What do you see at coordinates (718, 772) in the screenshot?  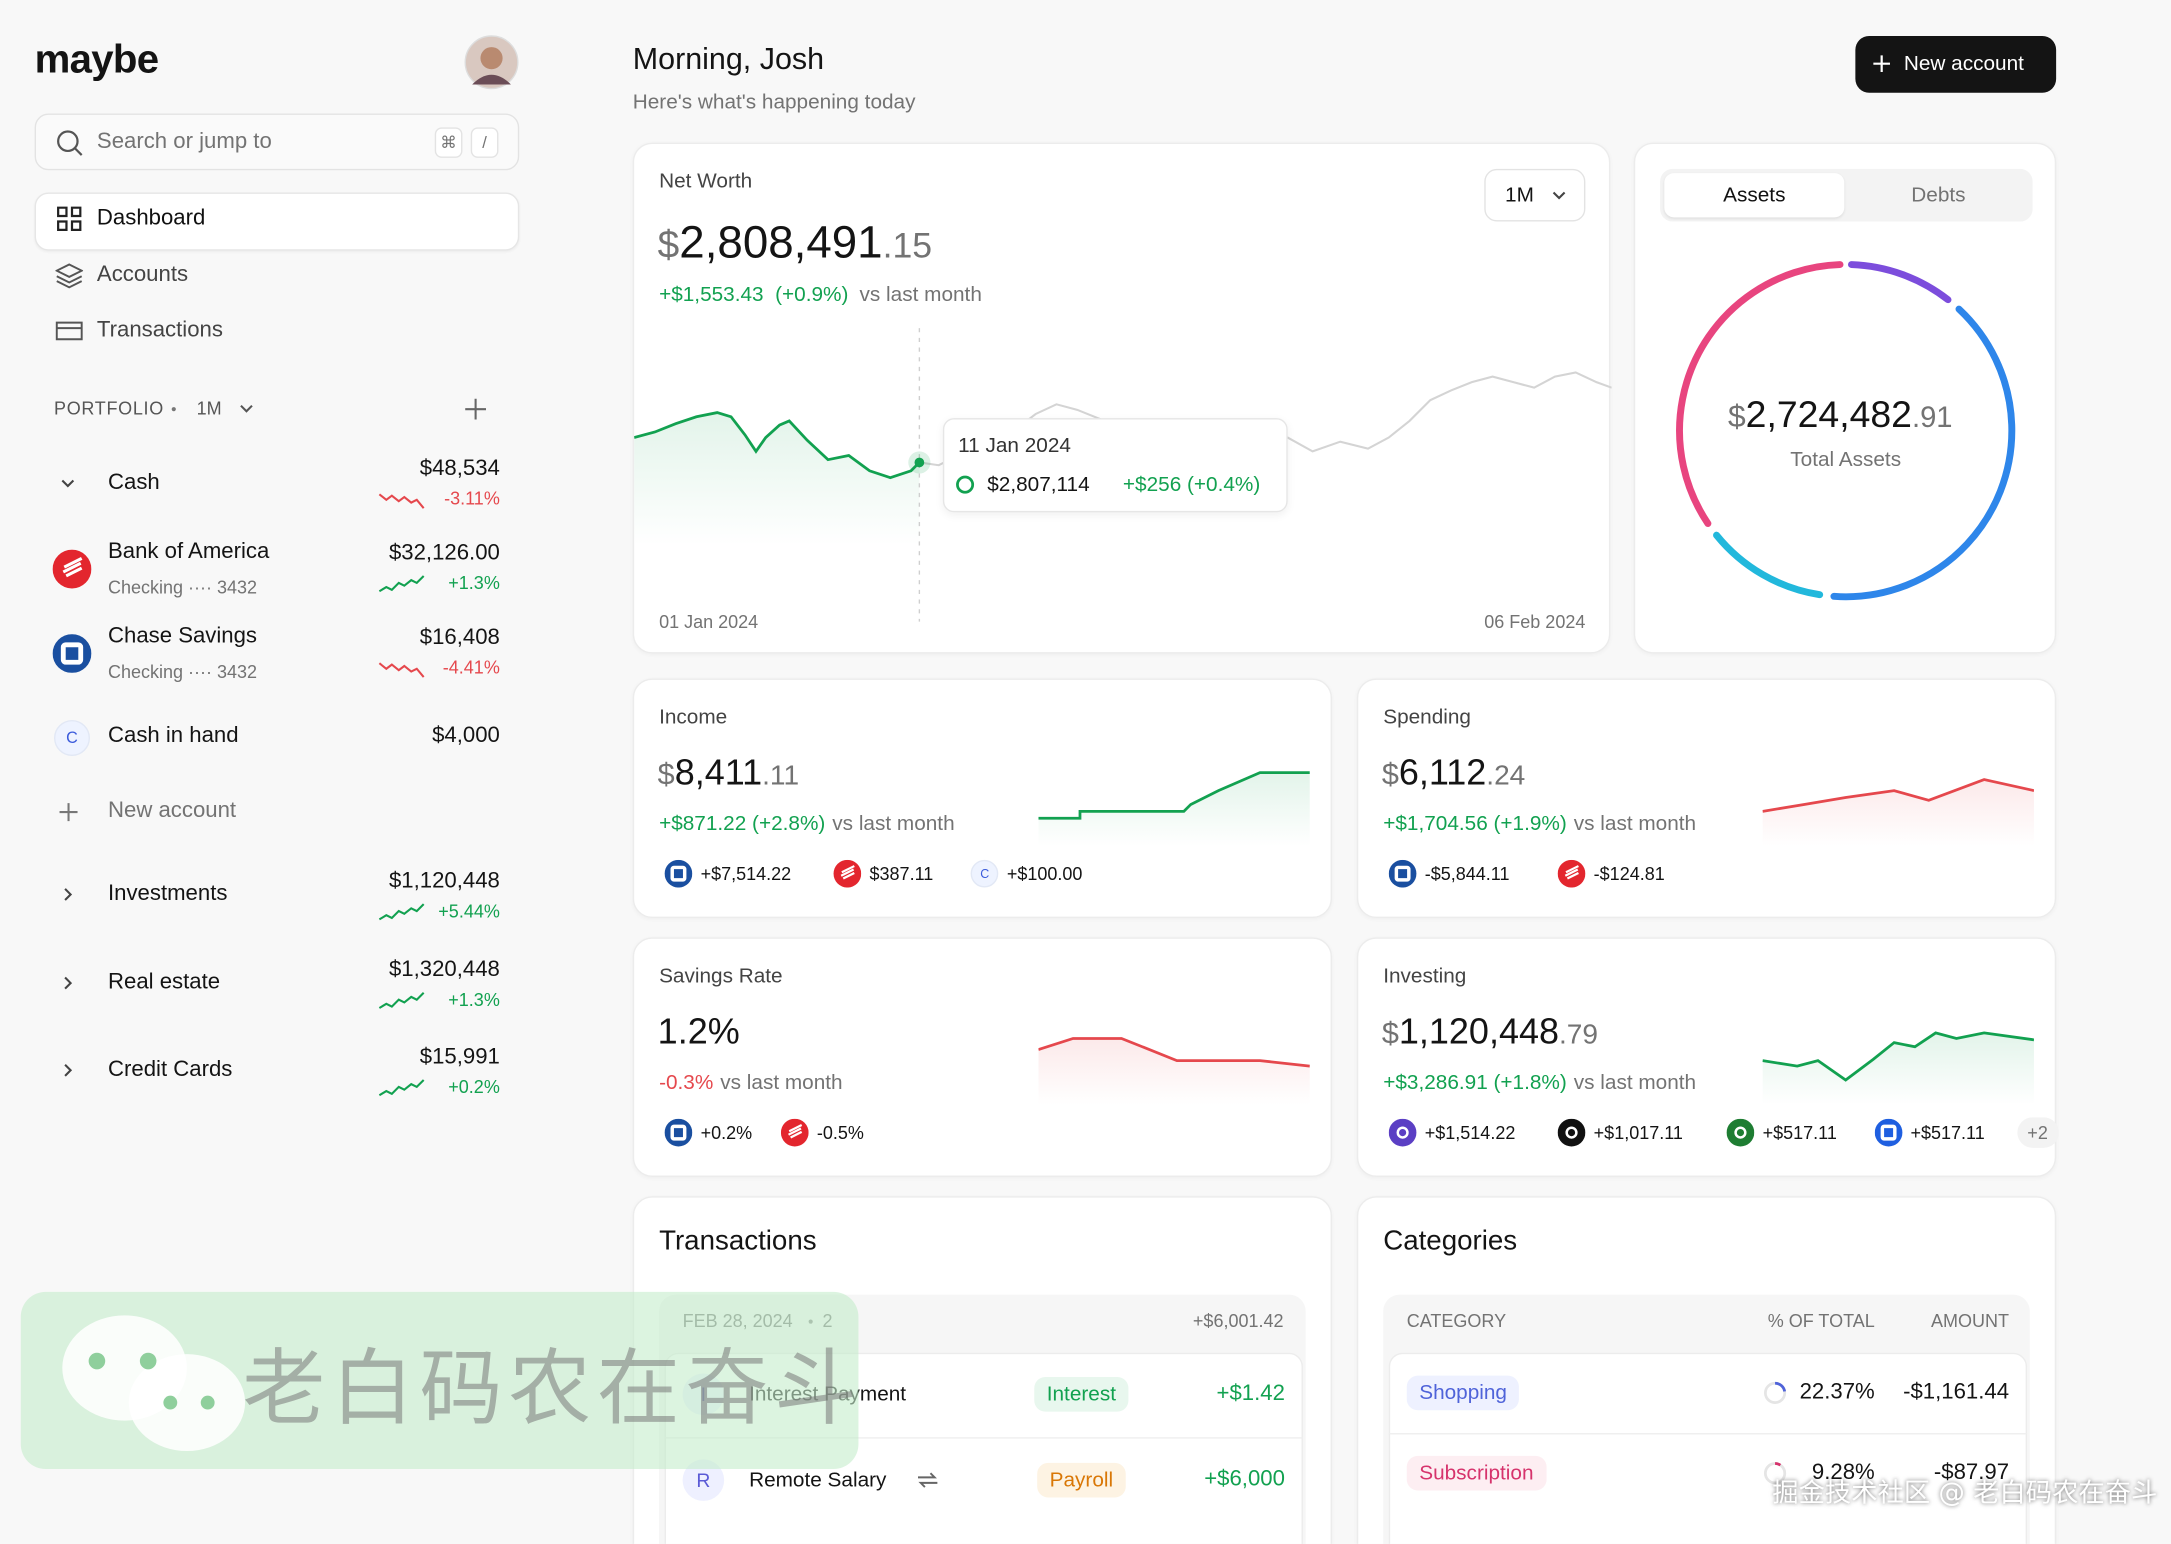 I see `whole: 8,411` at bounding box center [718, 772].